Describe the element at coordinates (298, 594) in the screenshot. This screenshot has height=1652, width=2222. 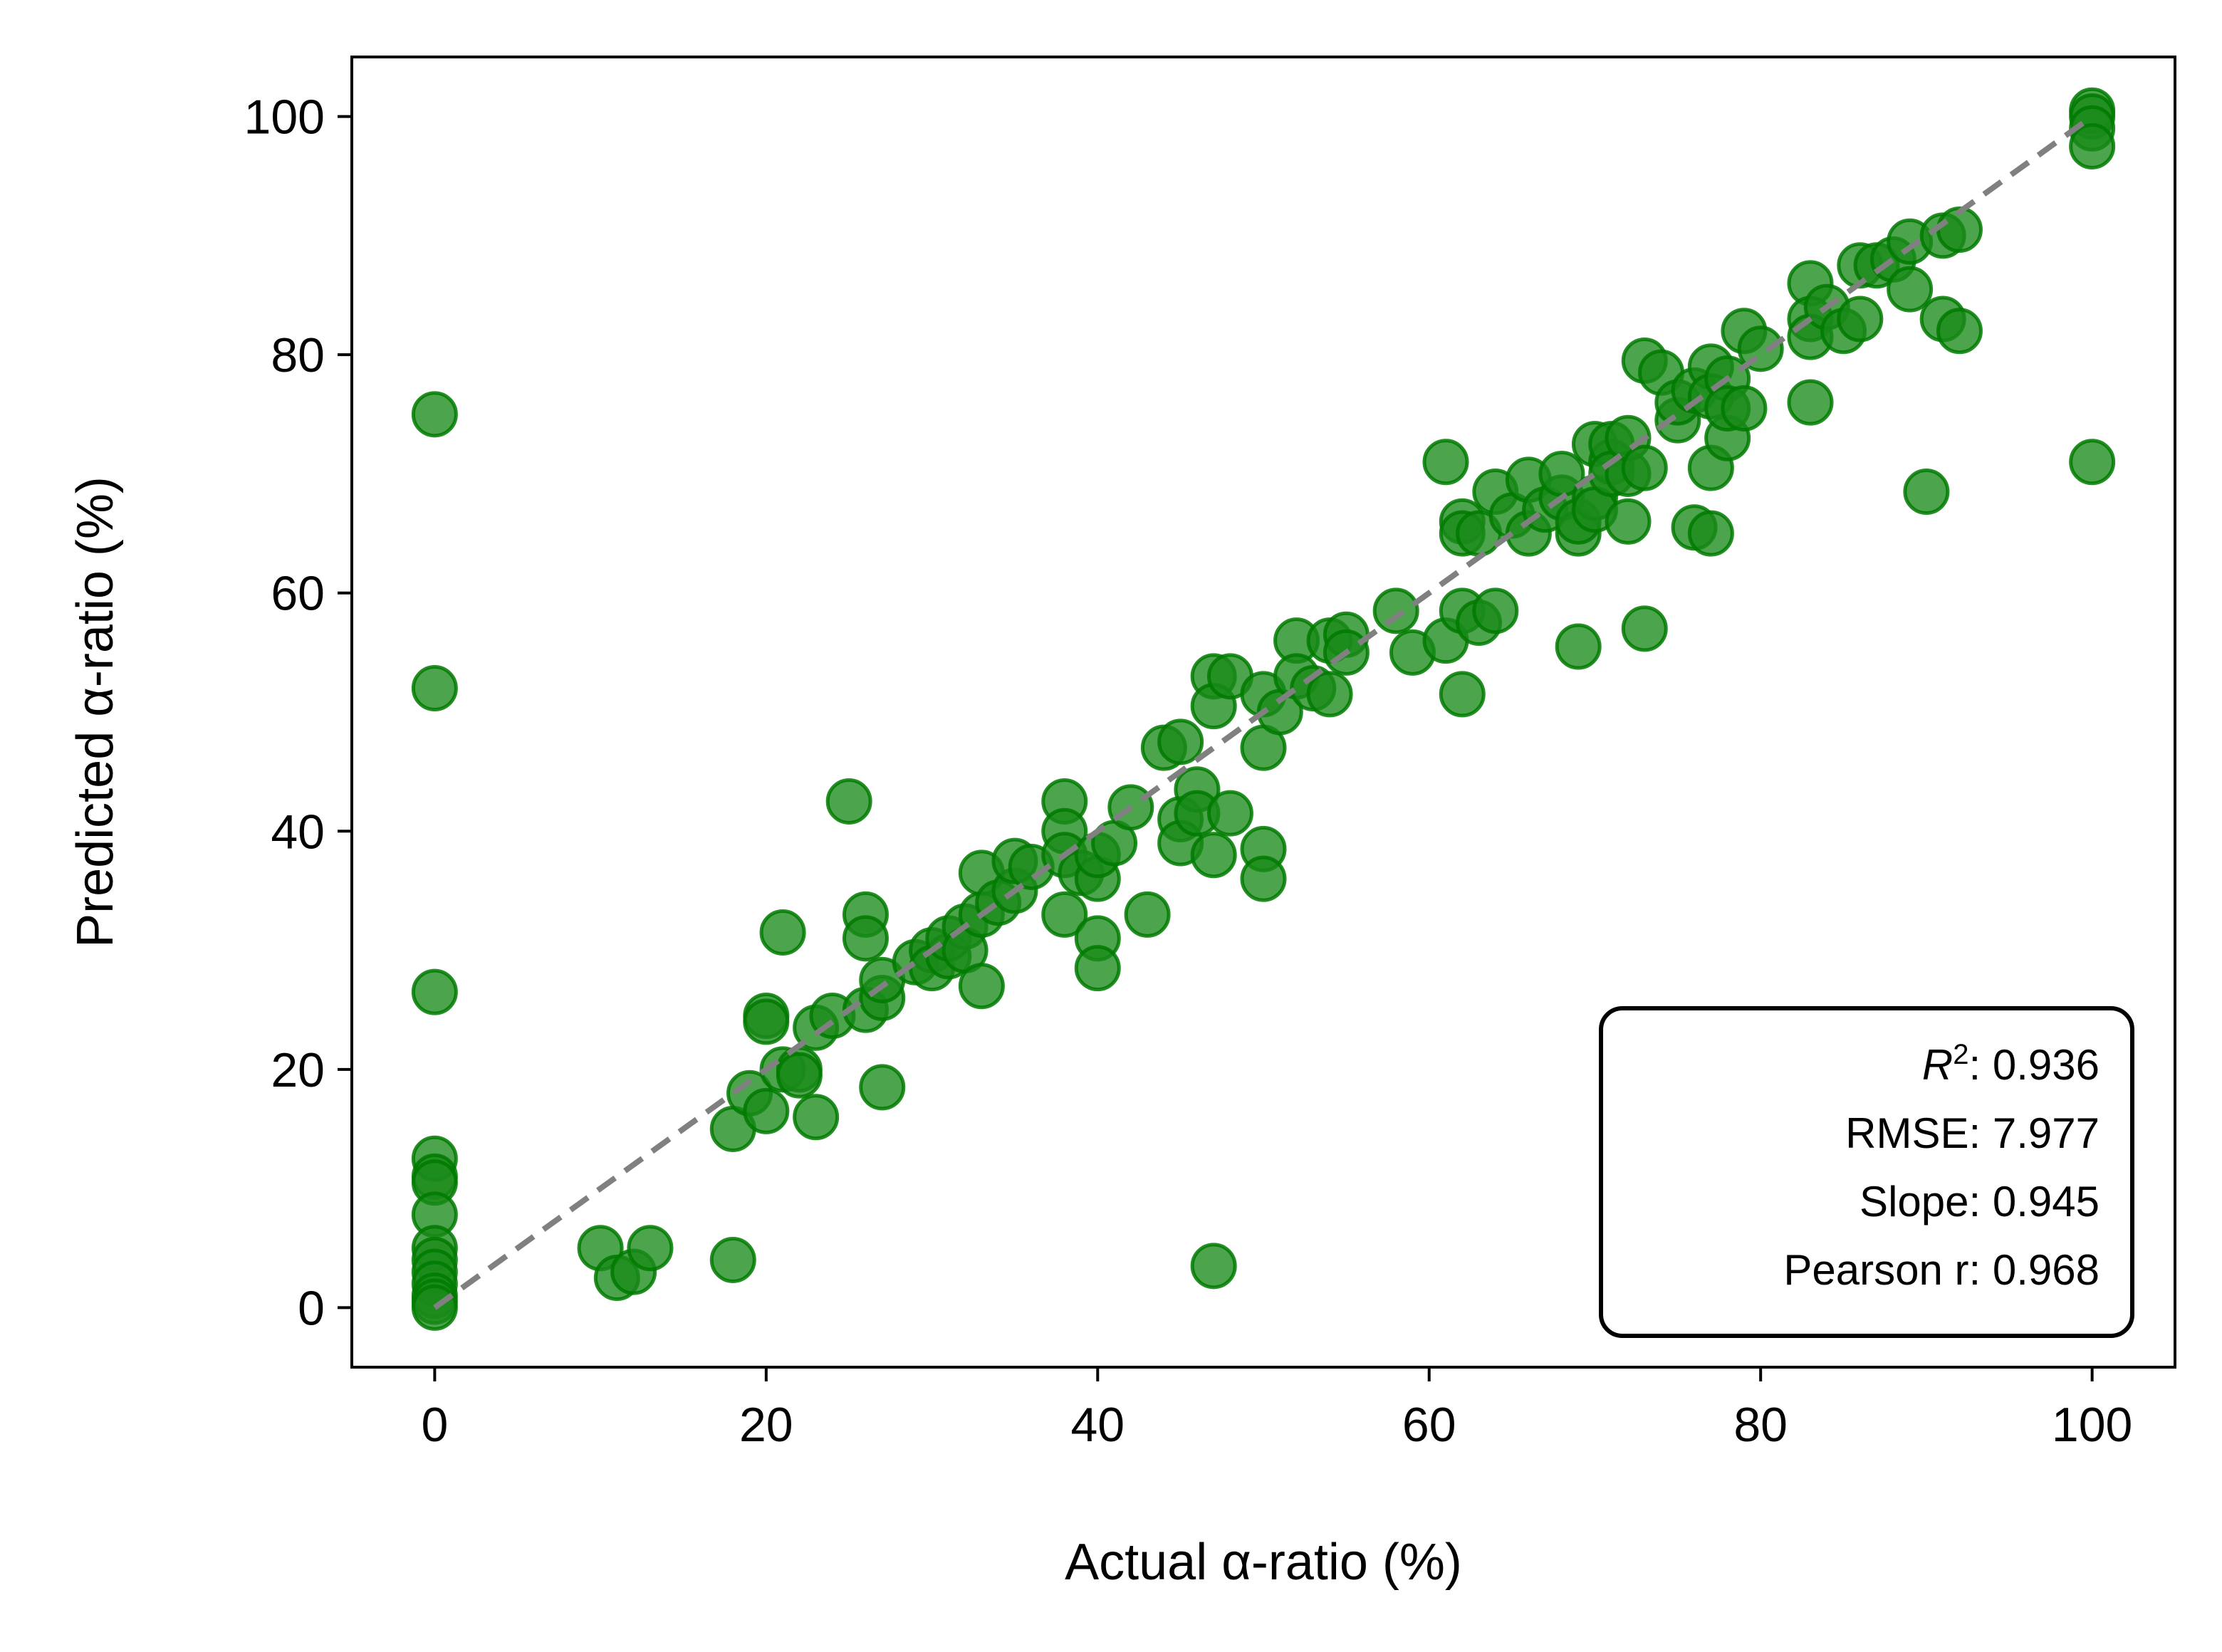
I see `y-tick-label: 60` at that location.